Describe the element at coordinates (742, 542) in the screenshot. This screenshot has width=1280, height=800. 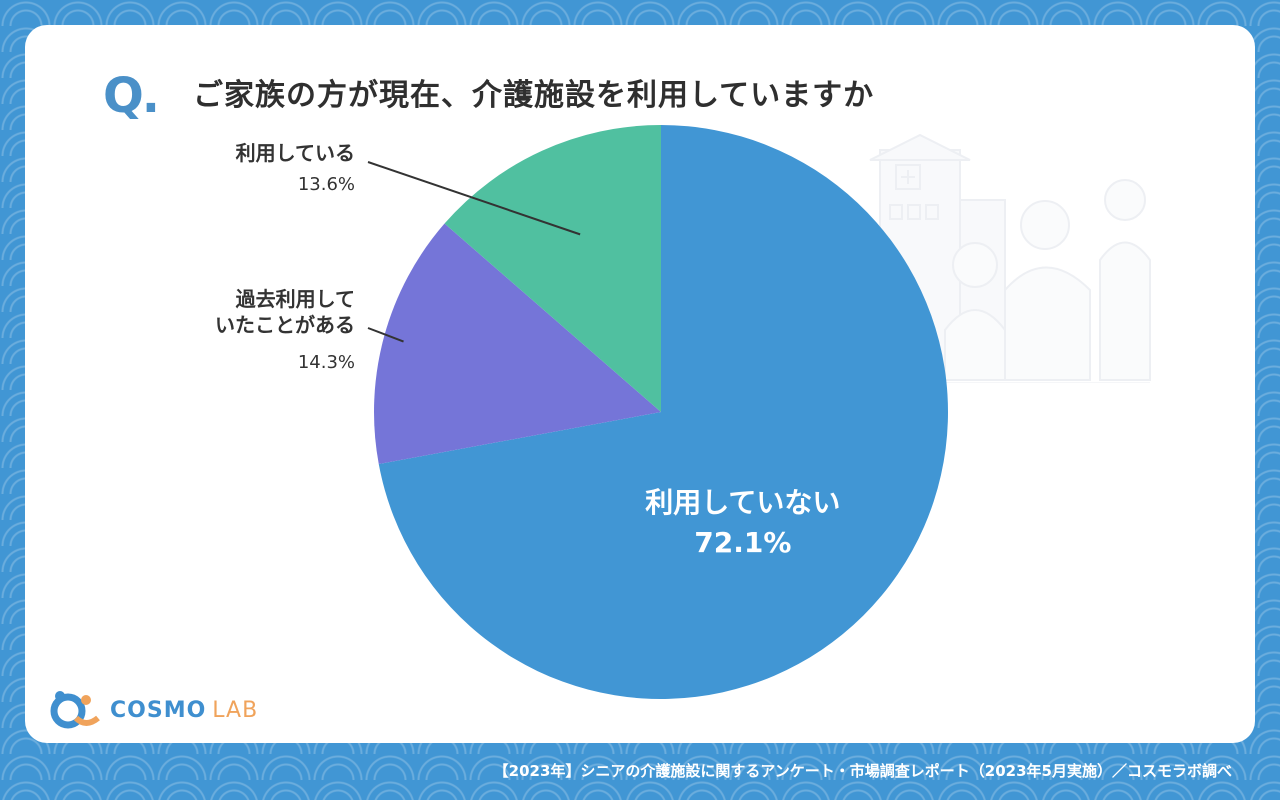
I see `slice-value-0: 72.1%` at that location.